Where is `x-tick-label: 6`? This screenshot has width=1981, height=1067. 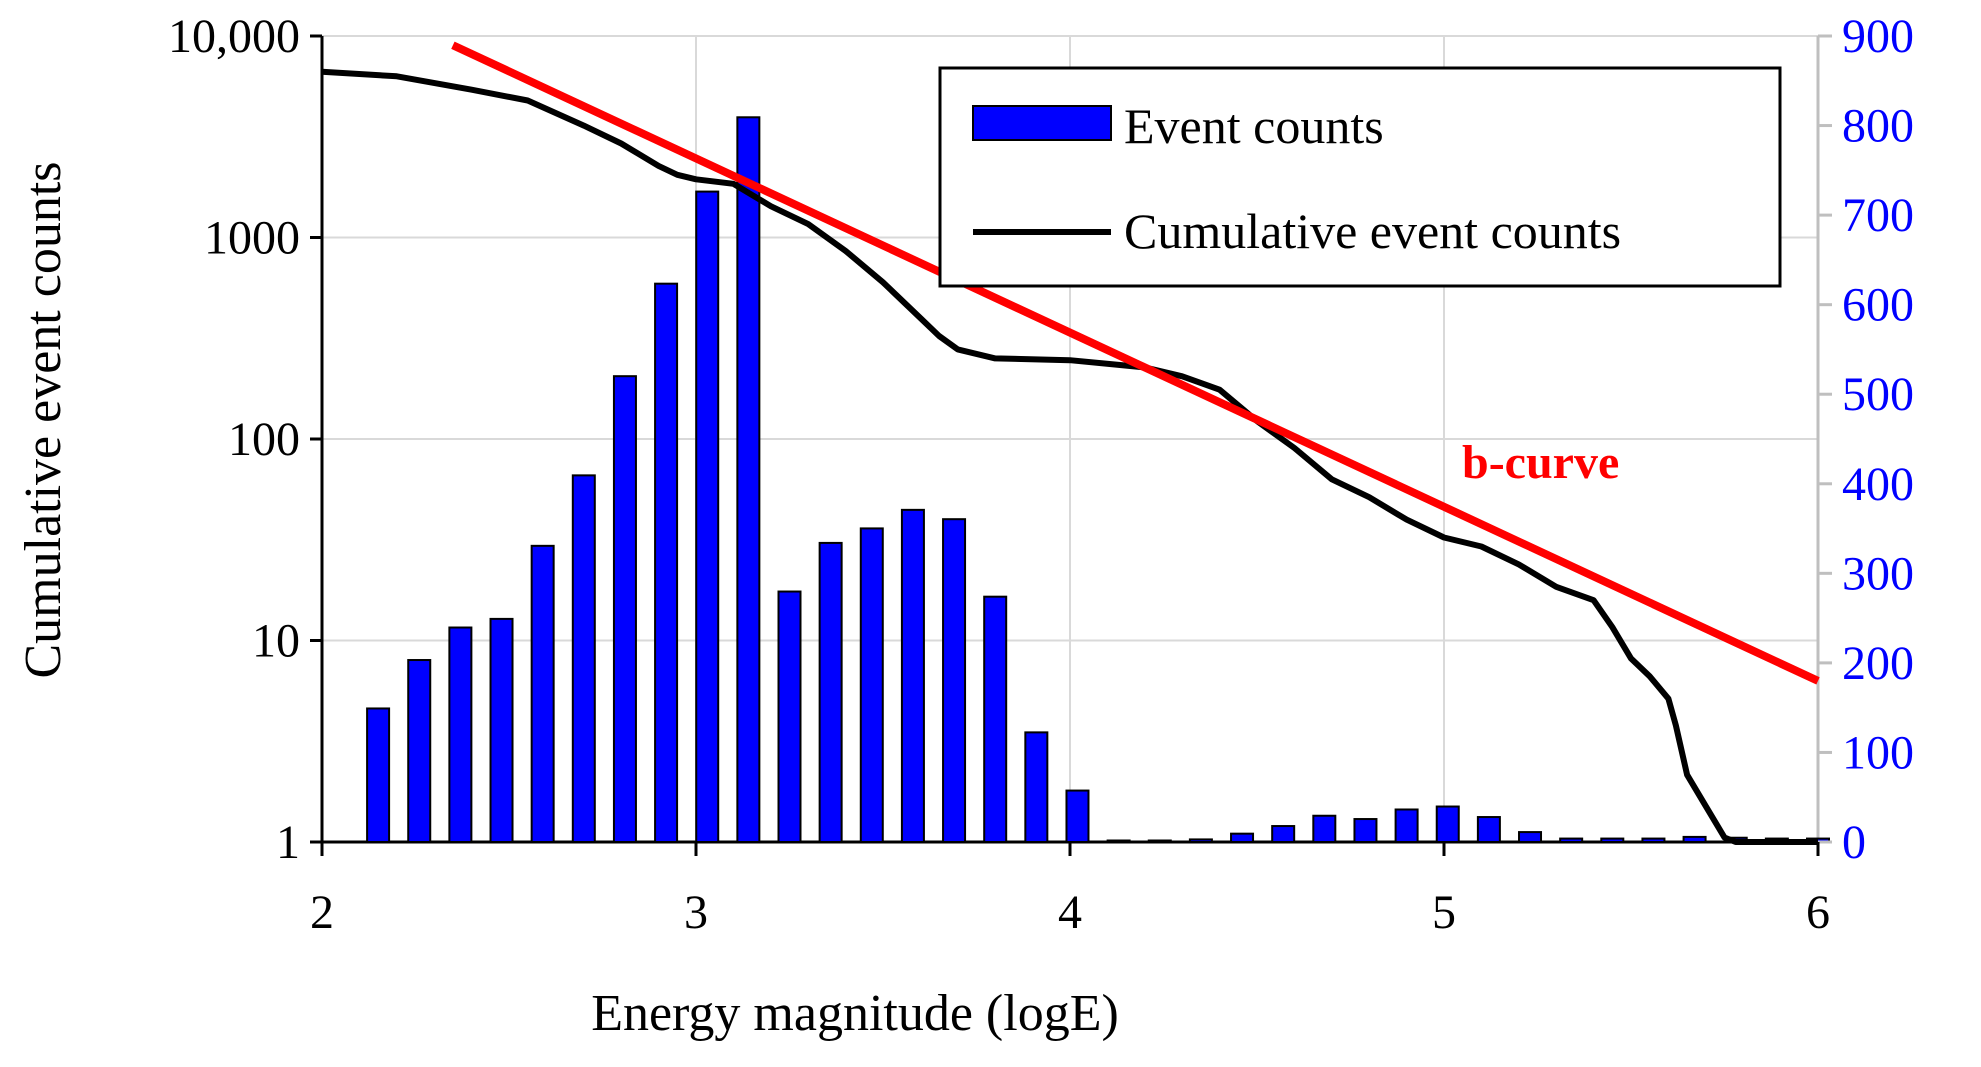 x-tick-label: 6 is located at coordinates (1818, 912).